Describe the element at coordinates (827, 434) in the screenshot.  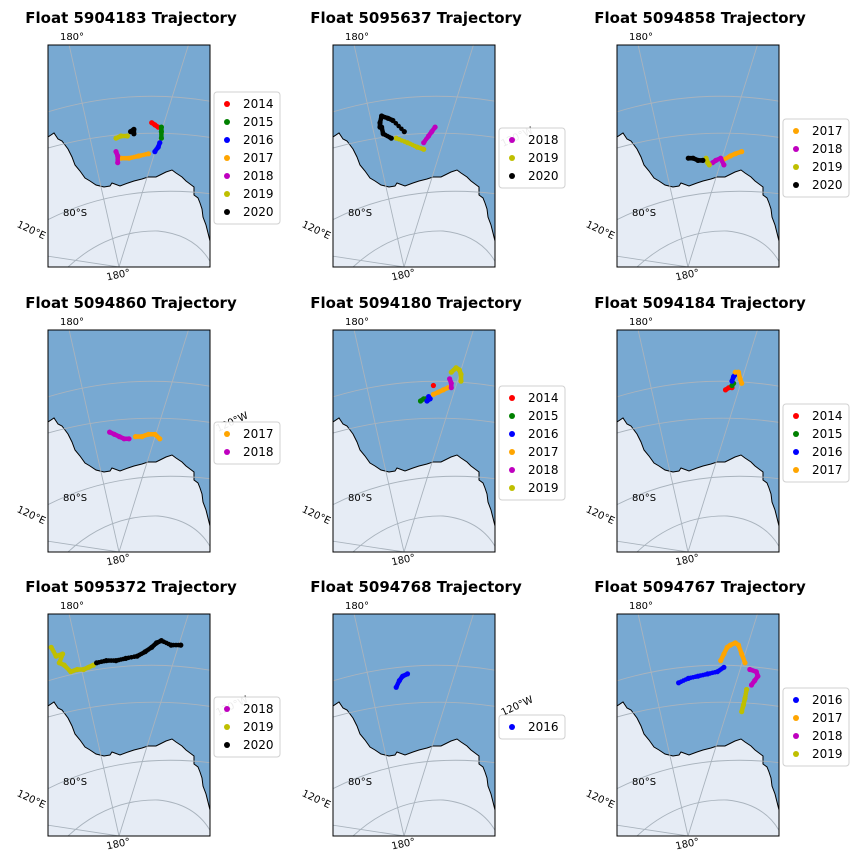
I see `legend-label: 2015` at that location.